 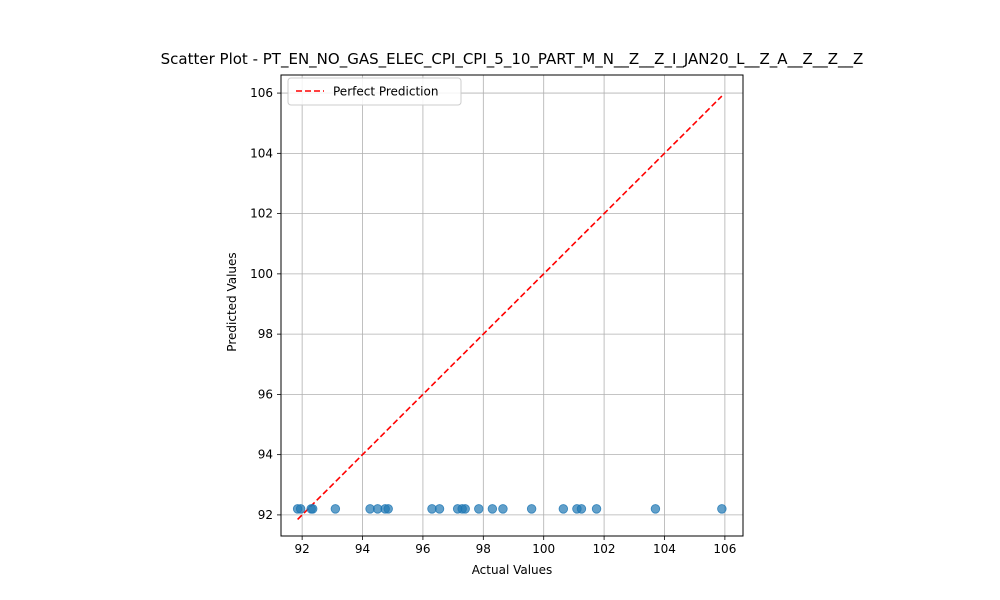 What do you see at coordinates (261, 214) in the screenshot?
I see `y-tick-label: 102` at bounding box center [261, 214].